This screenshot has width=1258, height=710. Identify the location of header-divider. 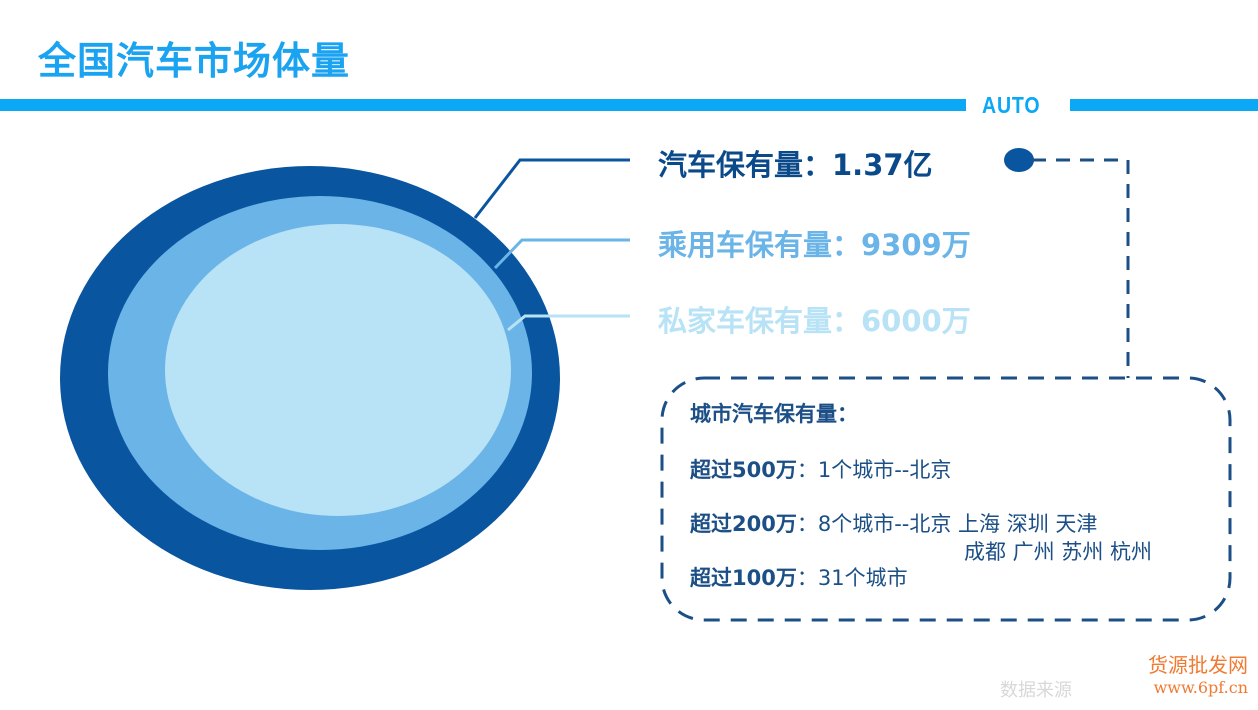
(483, 105).